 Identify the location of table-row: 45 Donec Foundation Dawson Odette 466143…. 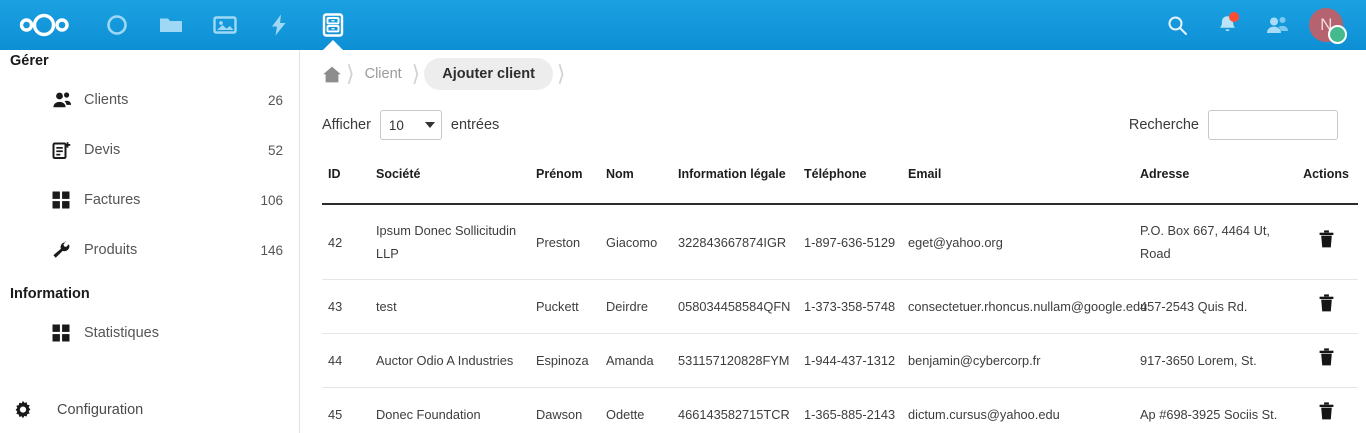
(840, 410).